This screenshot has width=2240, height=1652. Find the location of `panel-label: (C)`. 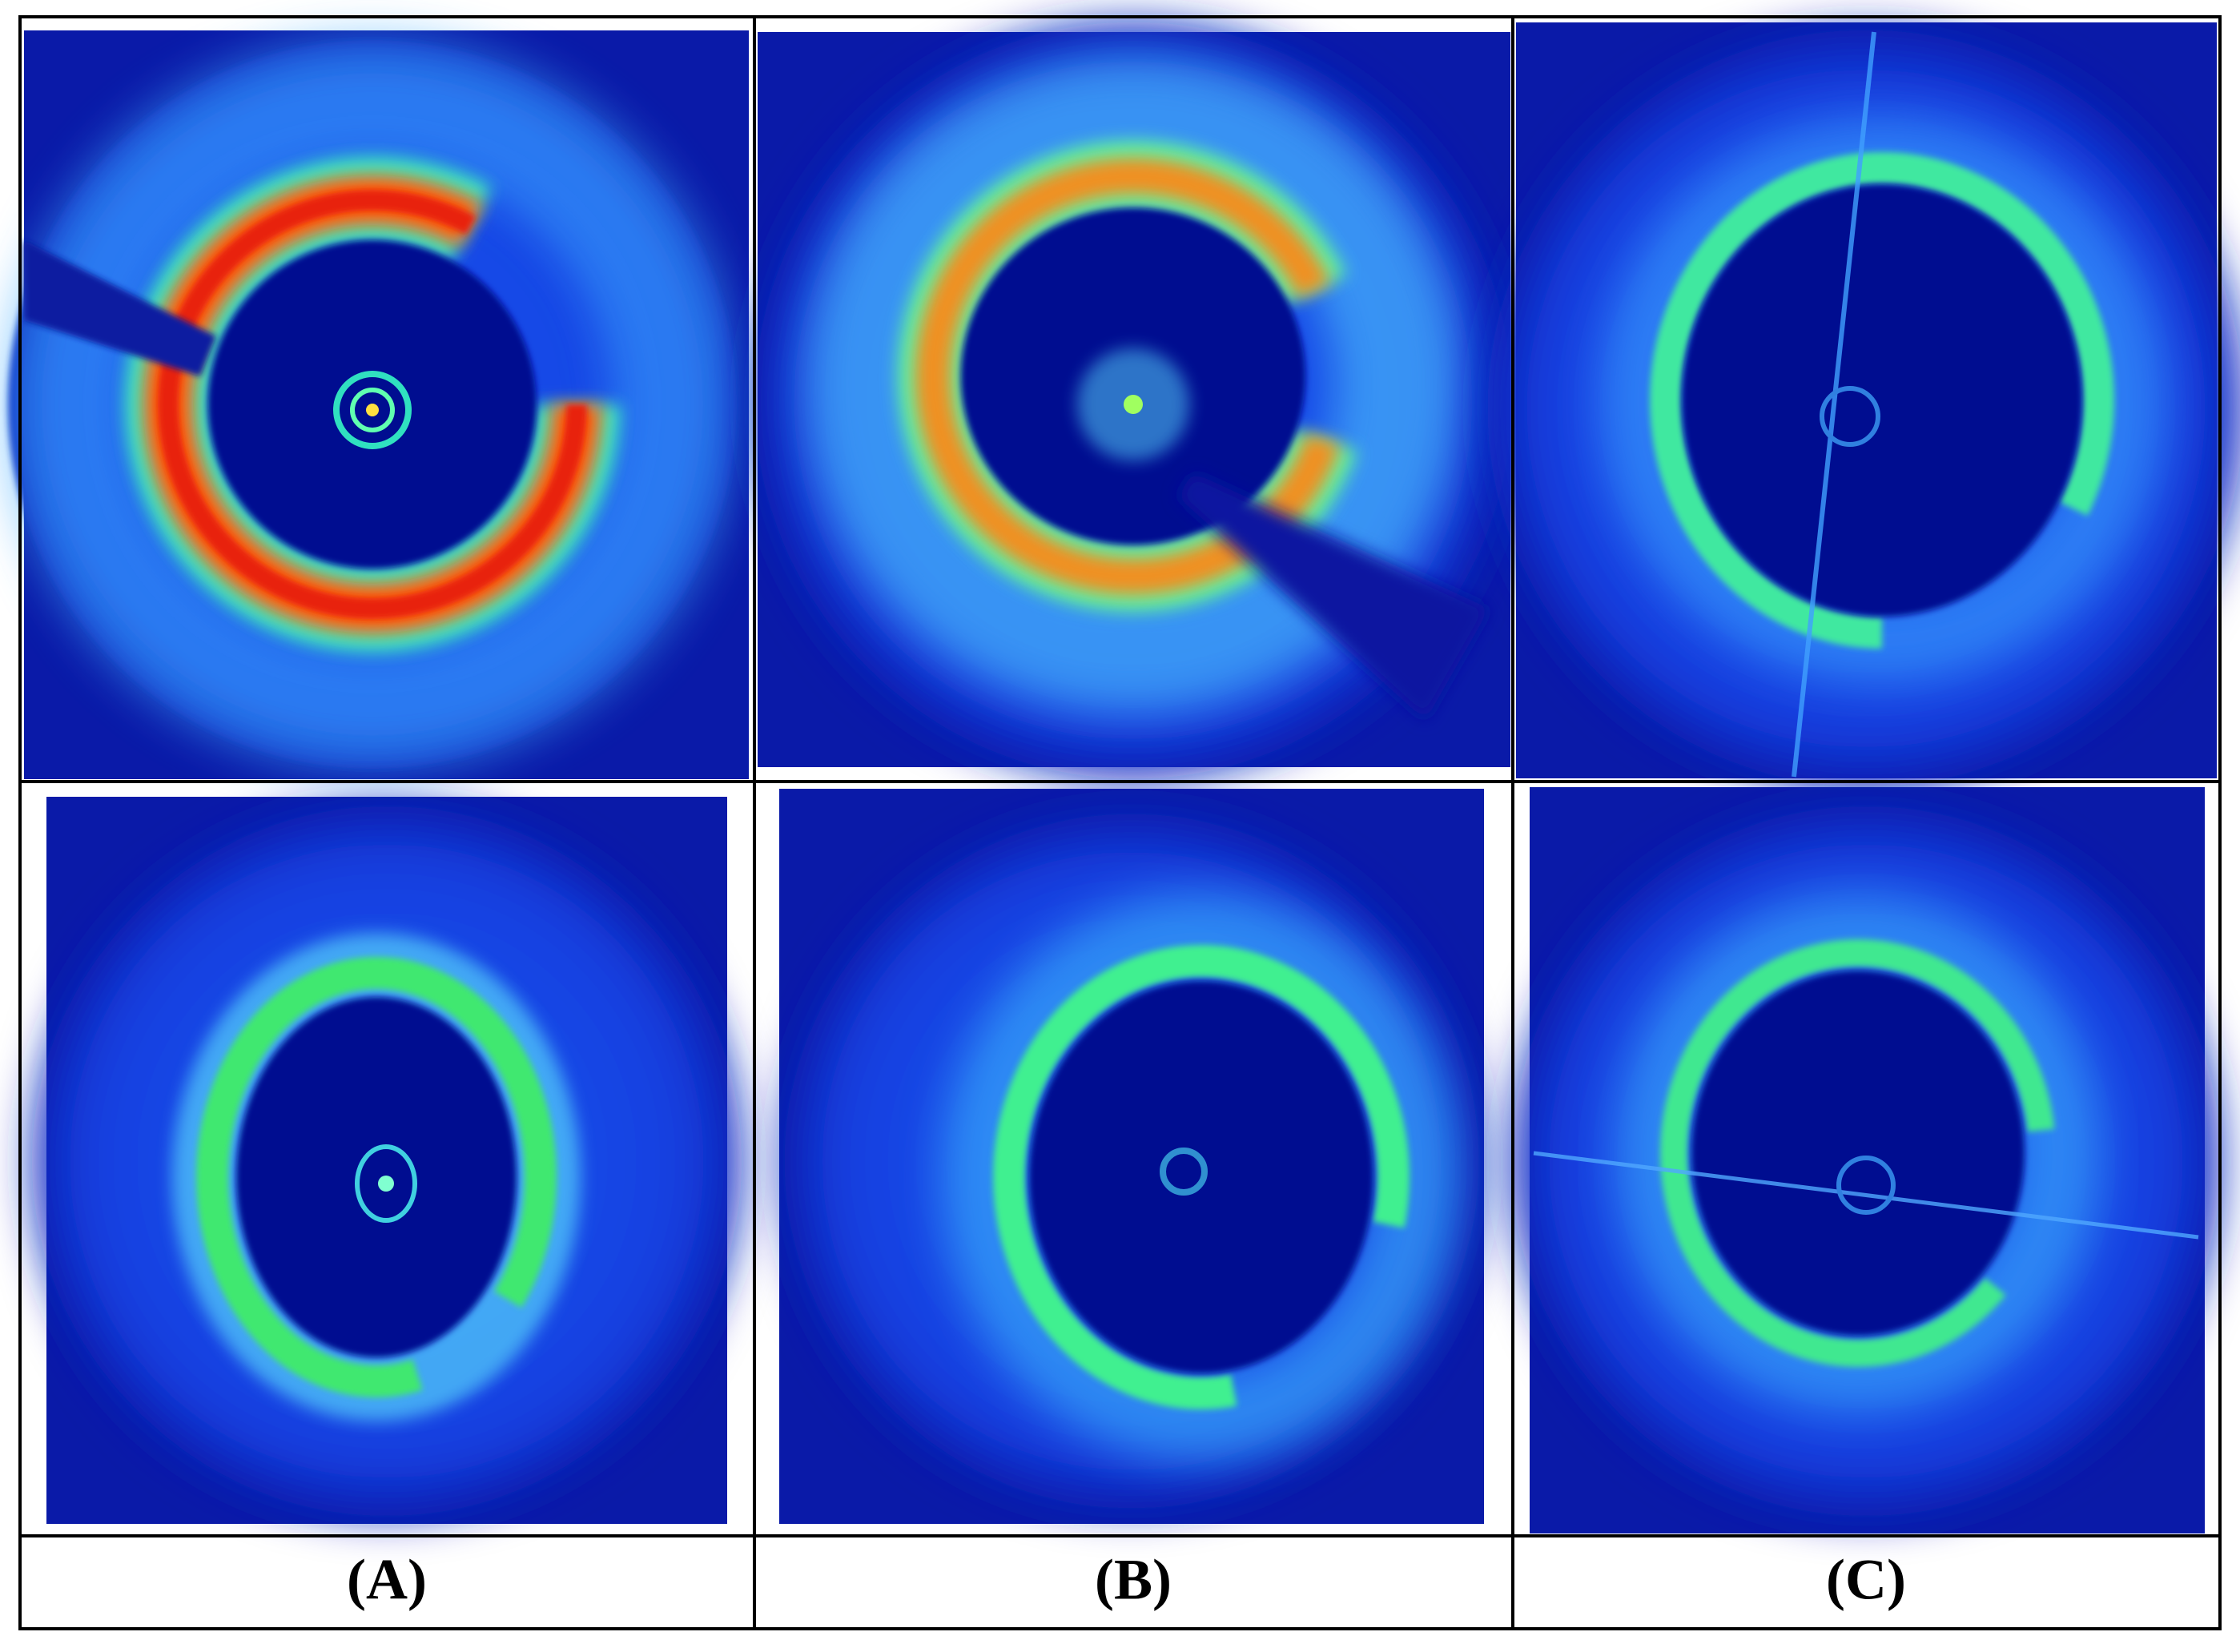

panel-label: (C) is located at coordinates (1866, 1580).